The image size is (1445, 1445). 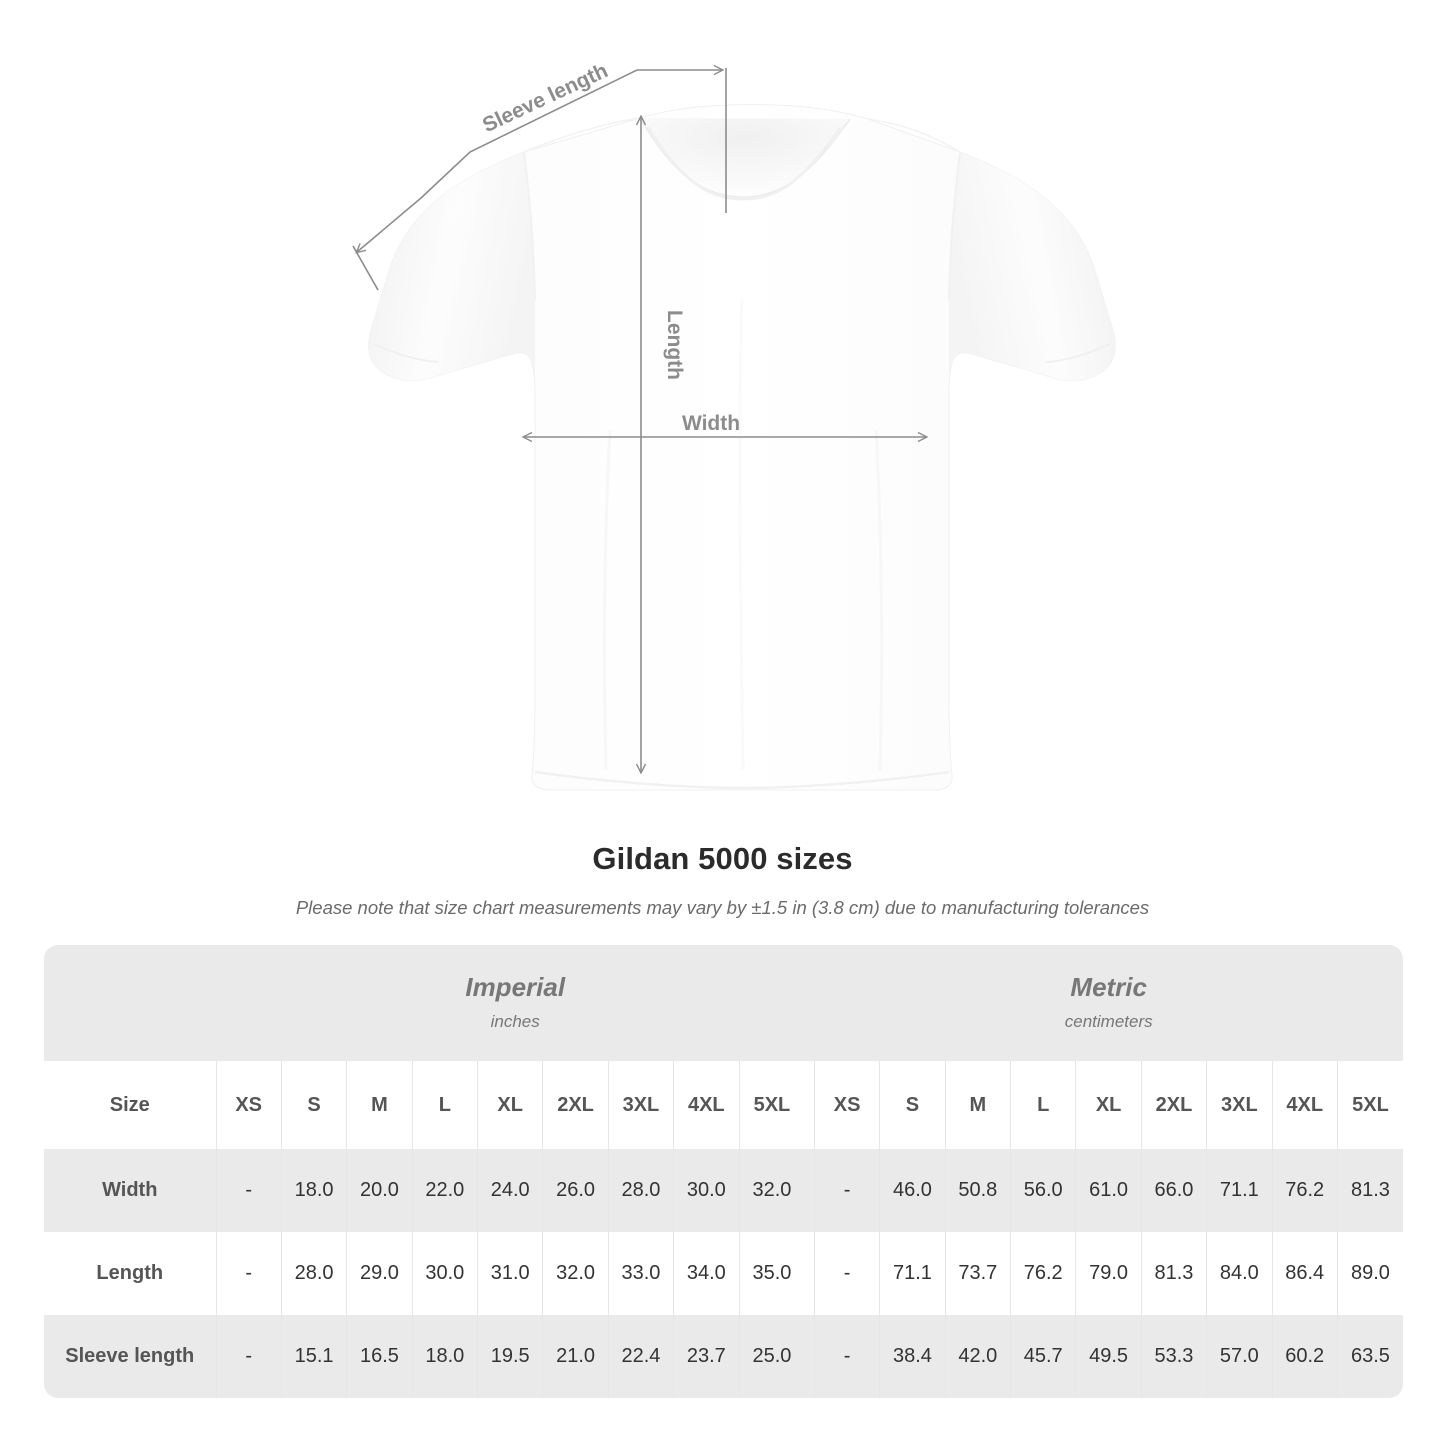 What do you see at coordinates (706, 1105) in the screenshot?
I see `size-header-imperial-4xl: 4XL` at bounding box center [706, 1105].